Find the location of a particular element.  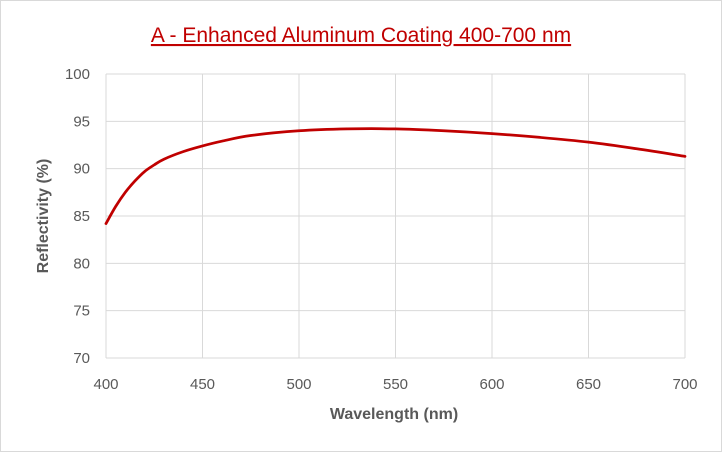

x-tick-label: 550 is located at coordinates (395, 384).